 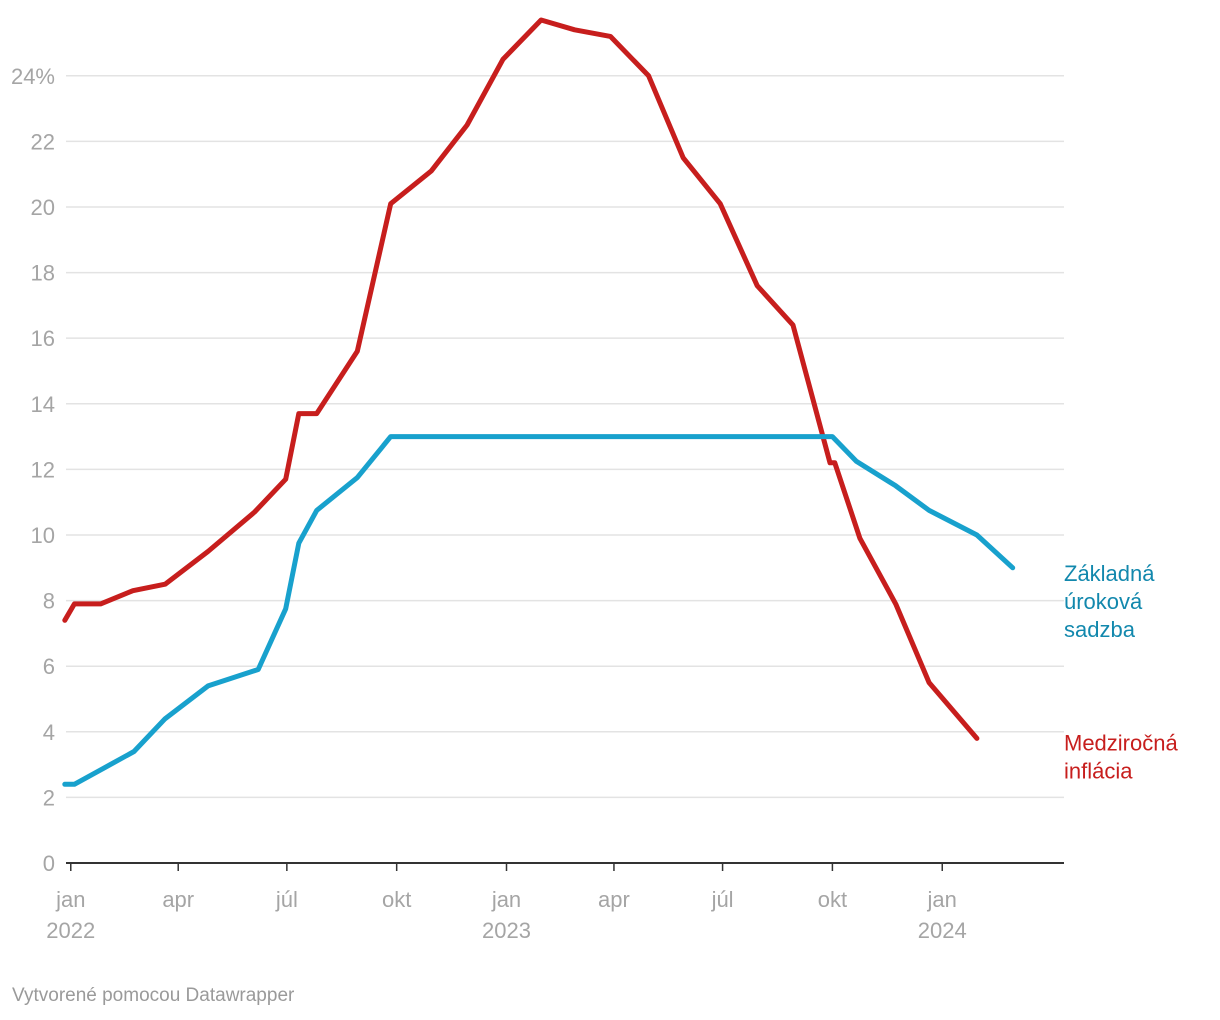 I want to click on y-tick-label: 16, so click(x=43, y=338).